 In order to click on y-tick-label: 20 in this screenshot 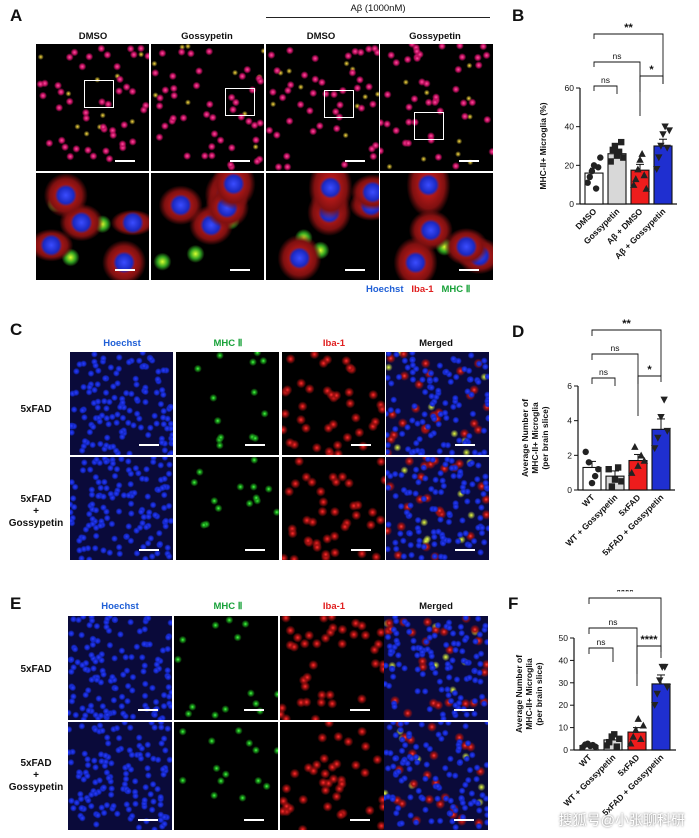, I will do `click(564, 705)`.